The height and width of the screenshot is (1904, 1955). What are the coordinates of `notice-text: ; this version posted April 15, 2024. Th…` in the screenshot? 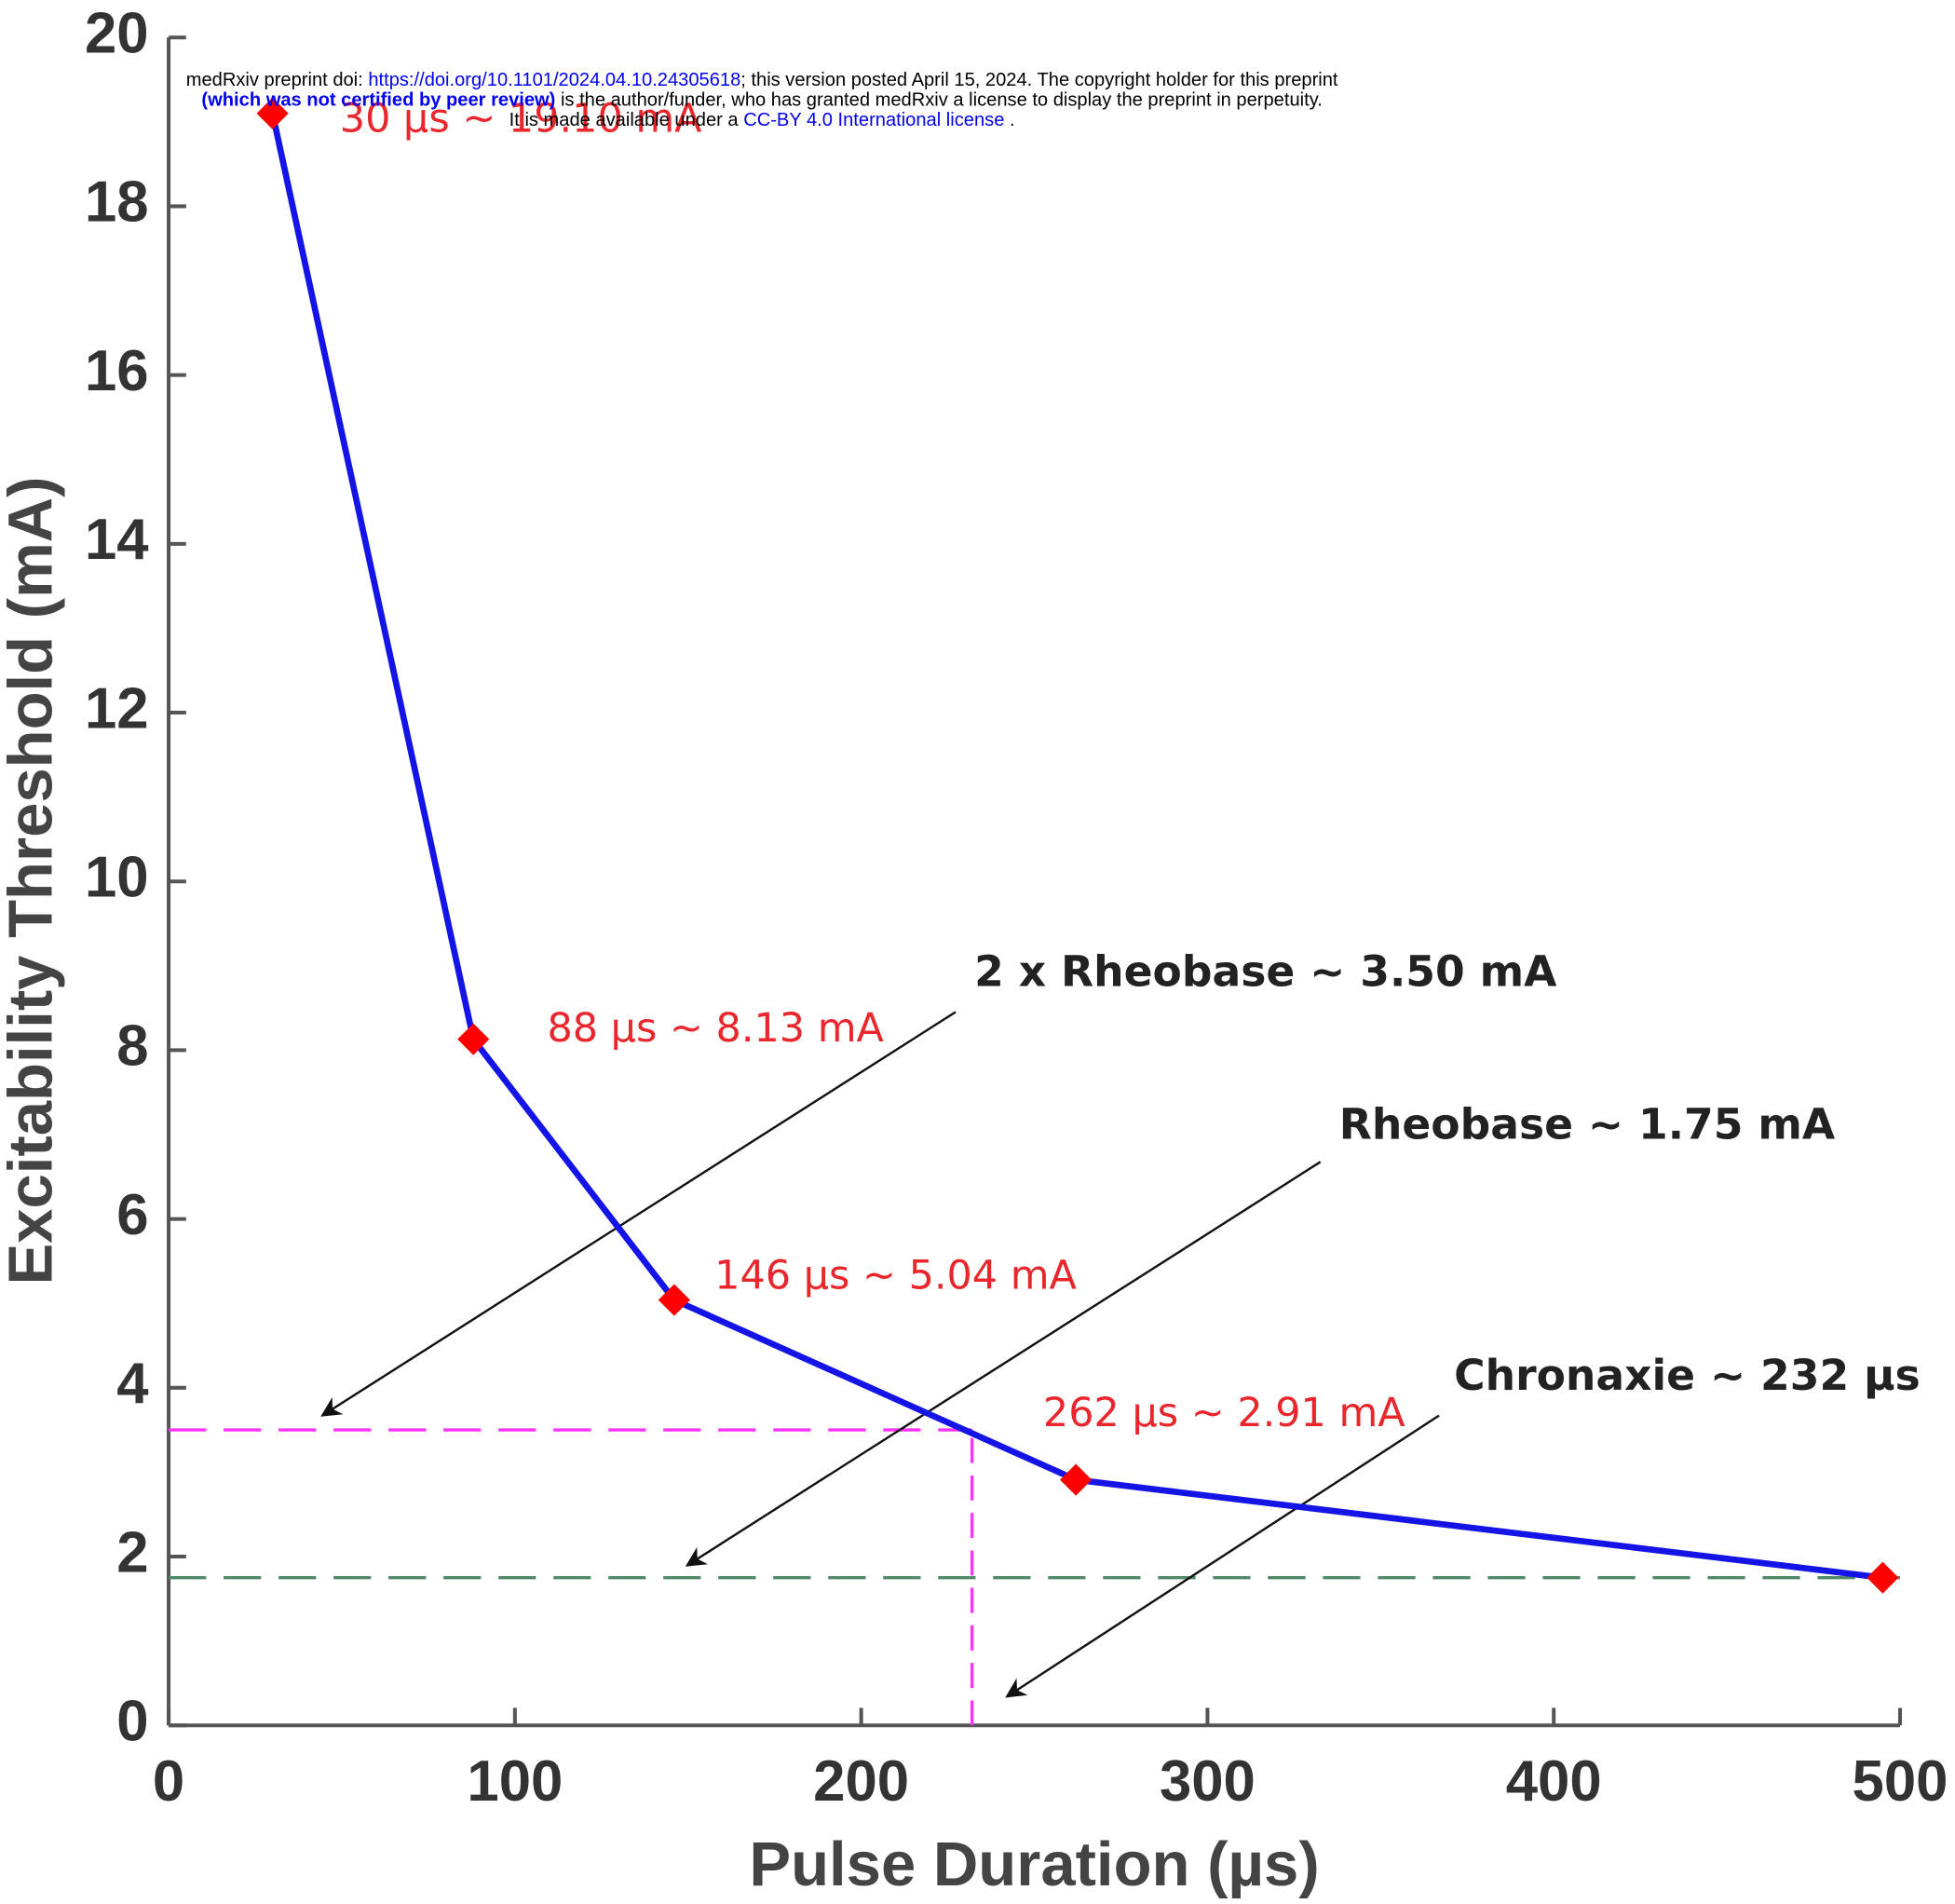 It's located at (1039, 80).